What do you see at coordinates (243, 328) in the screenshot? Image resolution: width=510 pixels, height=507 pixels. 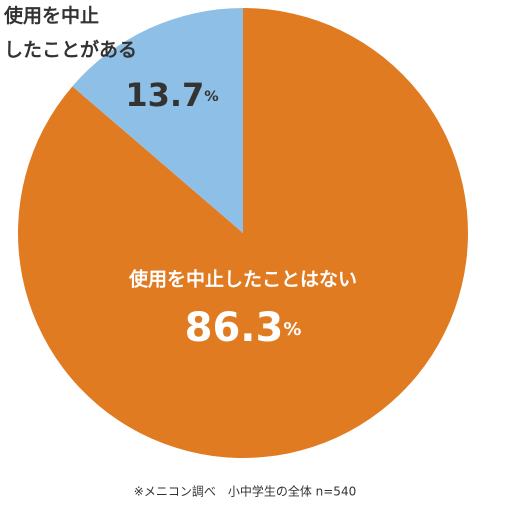 I see `value-label: 86.3%` at bounding box center [243, 328].